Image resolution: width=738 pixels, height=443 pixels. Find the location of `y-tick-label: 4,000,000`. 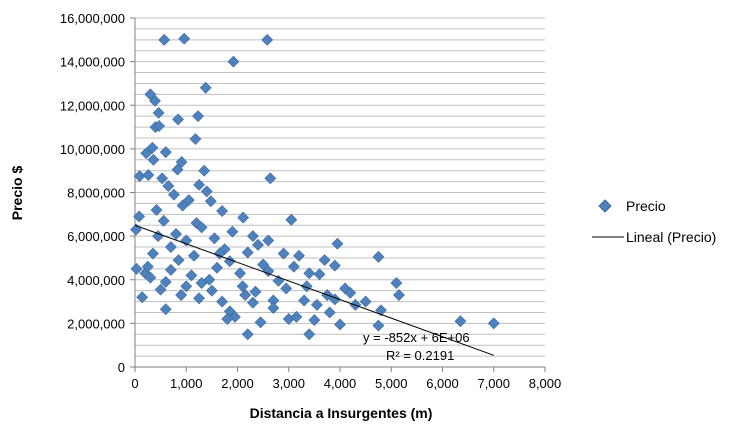

y-tick-label: 4,000,000 is located at coordinates (96, 280).